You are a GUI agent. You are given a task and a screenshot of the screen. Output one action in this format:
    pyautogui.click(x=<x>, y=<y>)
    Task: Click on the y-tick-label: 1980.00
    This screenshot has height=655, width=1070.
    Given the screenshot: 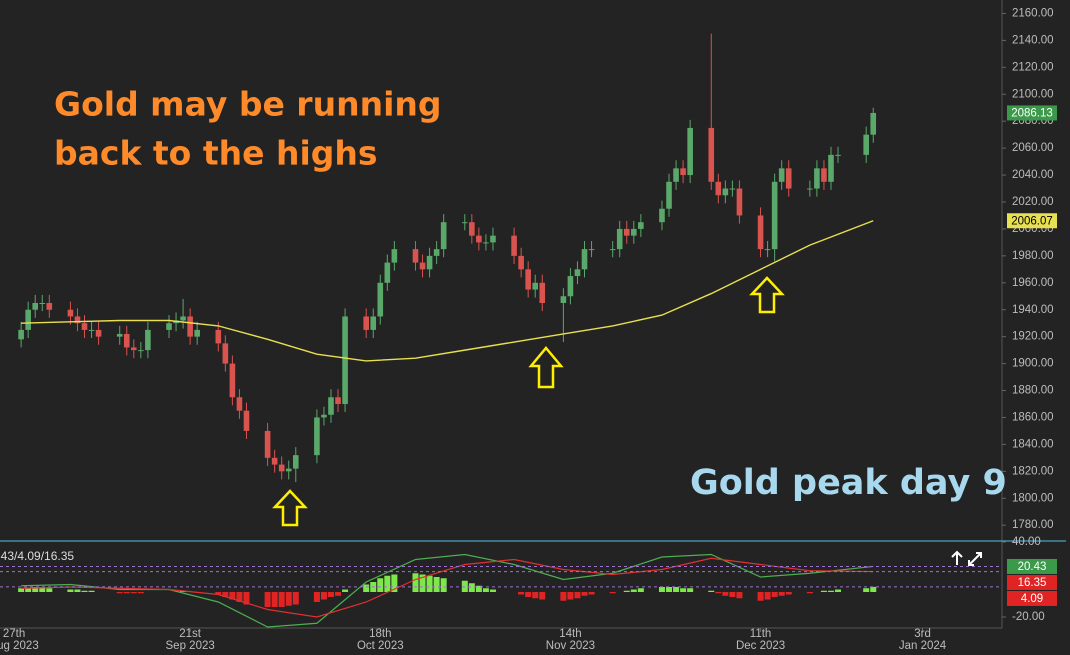 What is the action you would take?
    pyautogui.click(x=1033, y=256)
    